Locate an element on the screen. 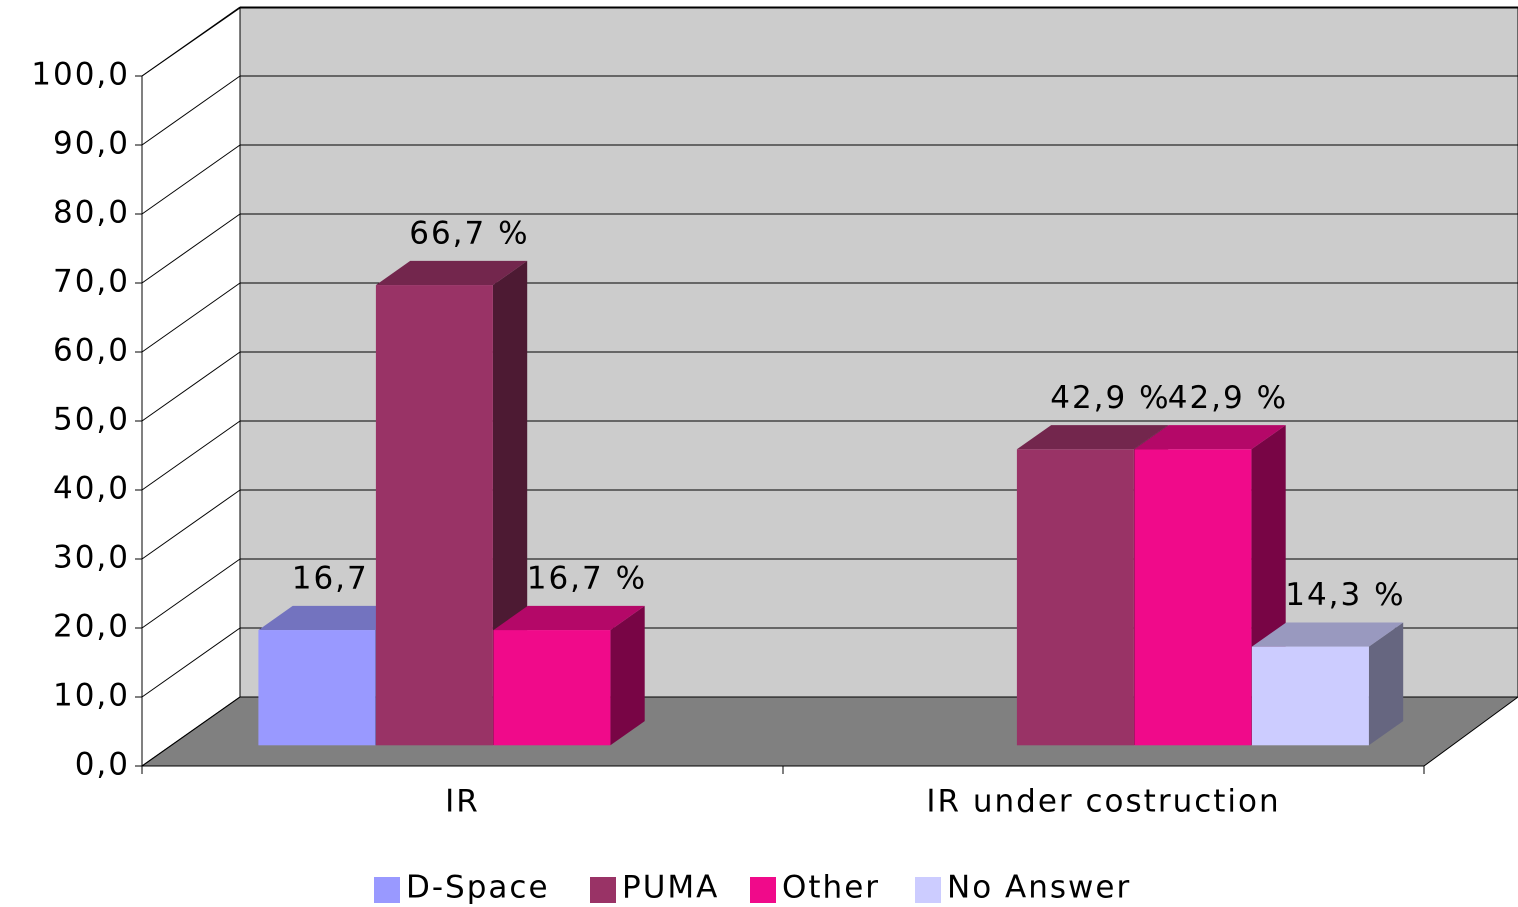 Image resolution: width=1518 pixels, height=907 pixels. legend-label: Other is located at coordinates (831, 888).